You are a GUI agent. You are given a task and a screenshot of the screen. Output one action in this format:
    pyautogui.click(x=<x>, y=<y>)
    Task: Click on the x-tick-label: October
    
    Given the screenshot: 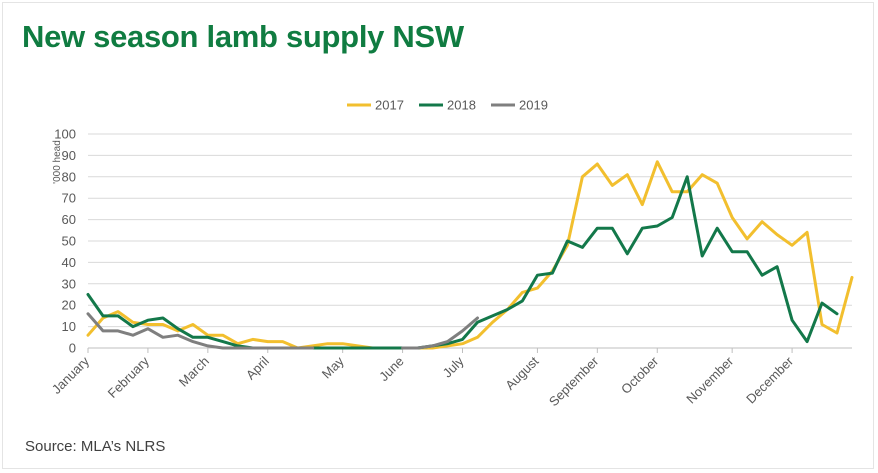 What is the action you would take?
    pyautogui.click(x=640, y=375)
    